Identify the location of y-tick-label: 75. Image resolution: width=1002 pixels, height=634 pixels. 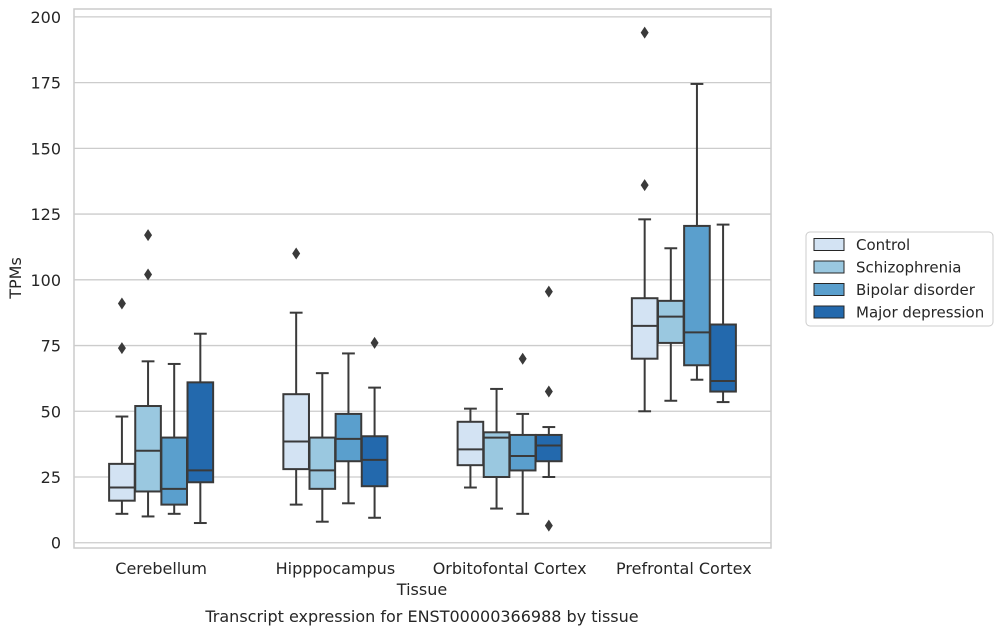
(51, 346).